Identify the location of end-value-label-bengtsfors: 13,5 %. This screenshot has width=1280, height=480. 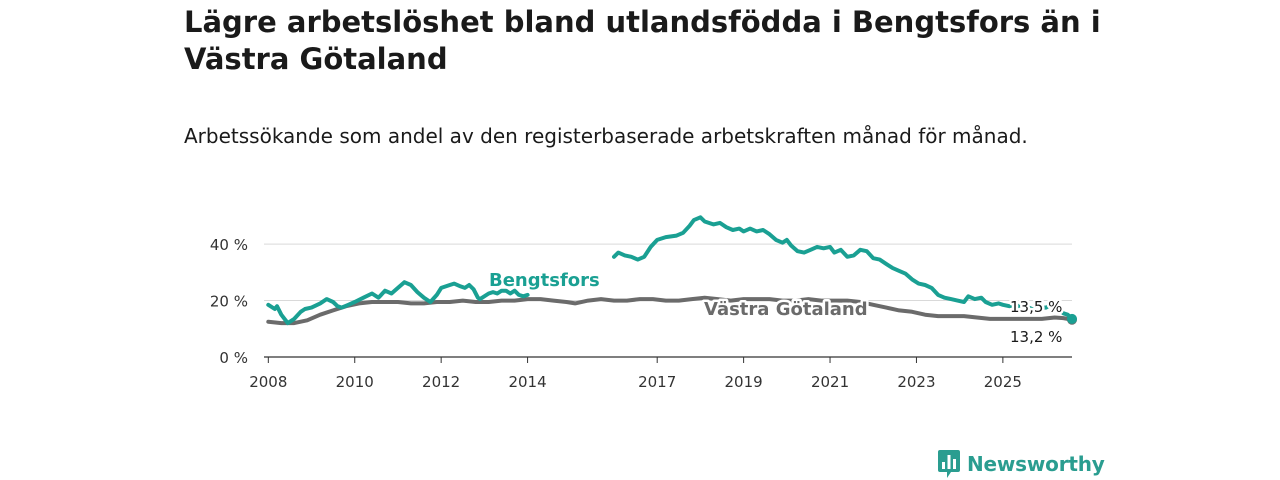
(1036, 307).